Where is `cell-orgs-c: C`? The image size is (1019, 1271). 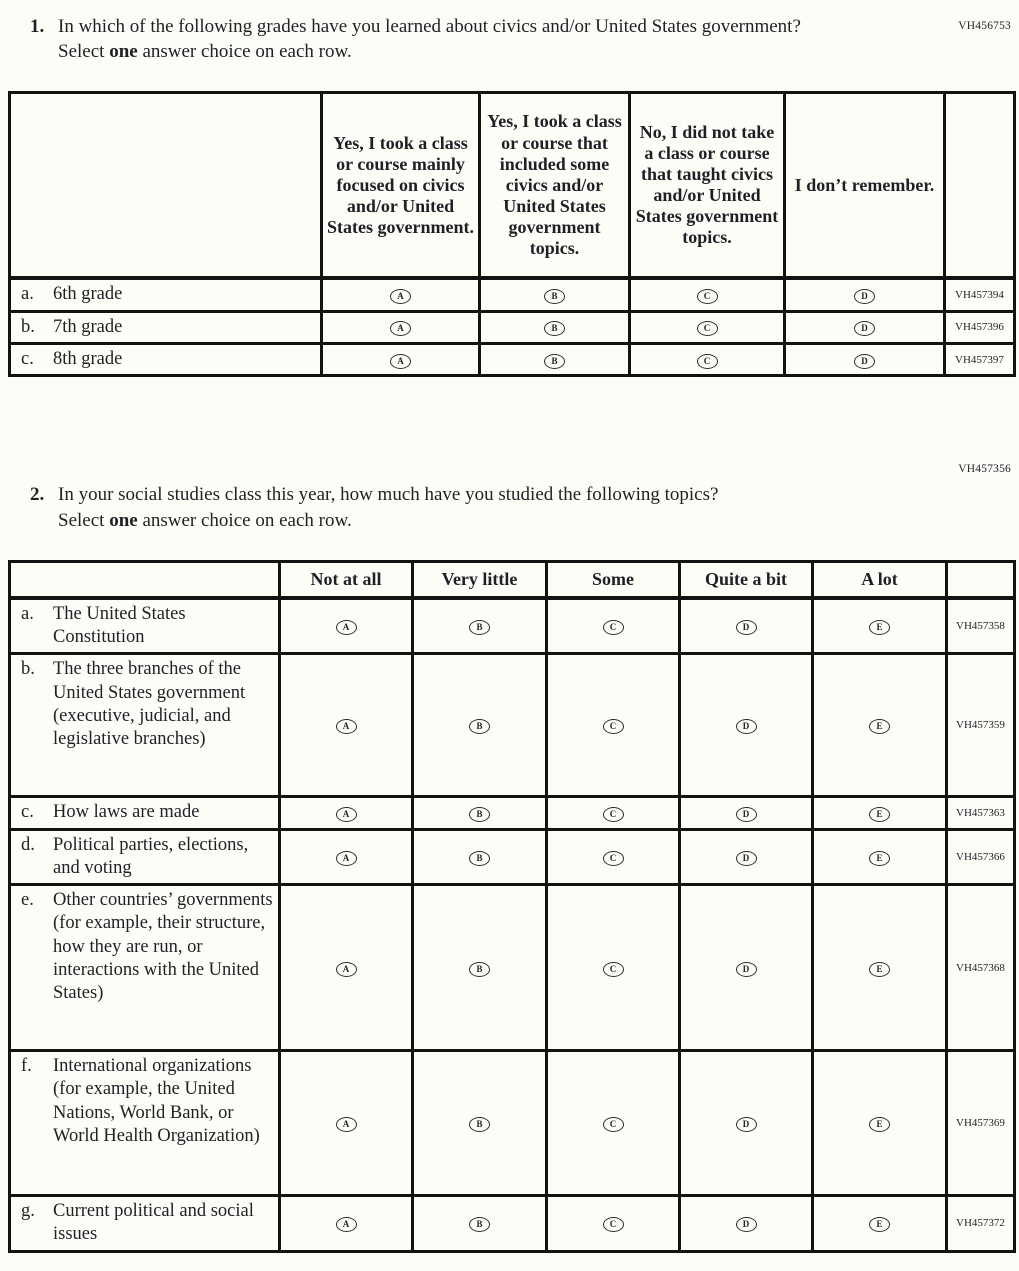
cell-orgs-c: C is located at coordinates (613, 1123).